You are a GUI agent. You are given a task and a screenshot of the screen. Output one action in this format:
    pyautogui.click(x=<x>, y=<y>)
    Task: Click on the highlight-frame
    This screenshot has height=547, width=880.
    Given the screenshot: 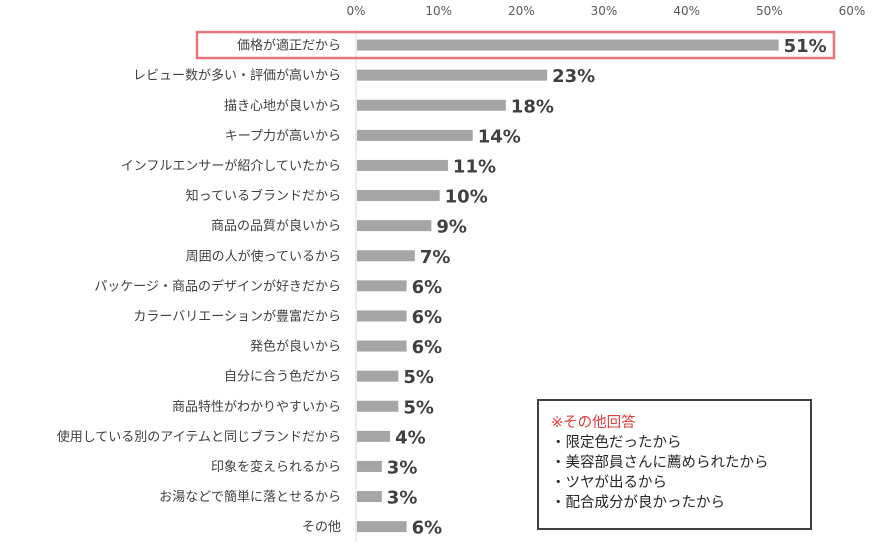 What is the action you would take?
    pyautogui.click(x=515, y=45)
    